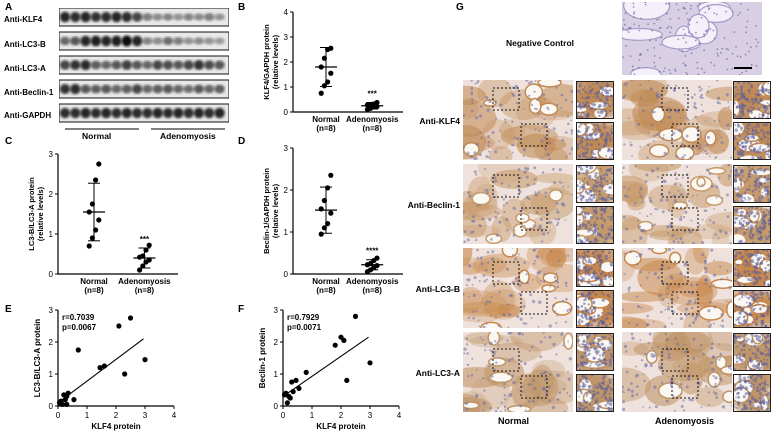  Describe the element at coordinates (286, 12) in the screenshot. I see `y-tick-label: 4` at that location.